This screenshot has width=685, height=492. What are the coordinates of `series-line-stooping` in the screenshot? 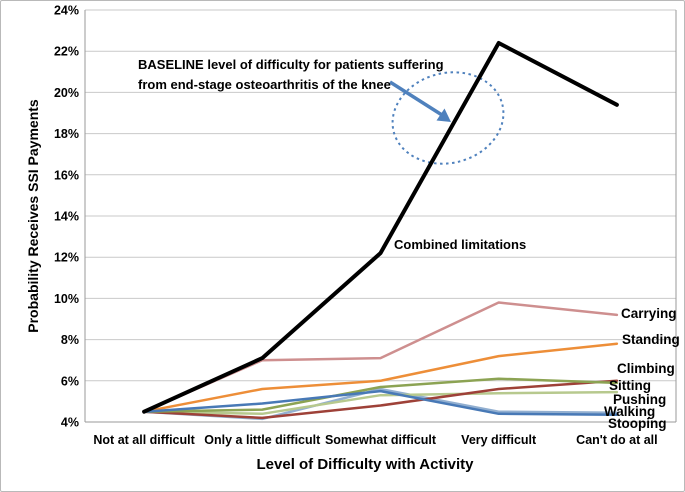 It's located at (380, 403).